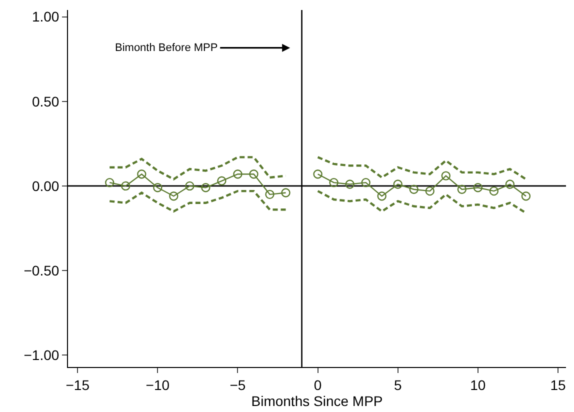 Image resolution: width=574 pixels, height=412 pixels. What do you see at coordinates (238, 384) in the screenshot?
I see `x-tick-label: −5` at bounding box center [238, 384].